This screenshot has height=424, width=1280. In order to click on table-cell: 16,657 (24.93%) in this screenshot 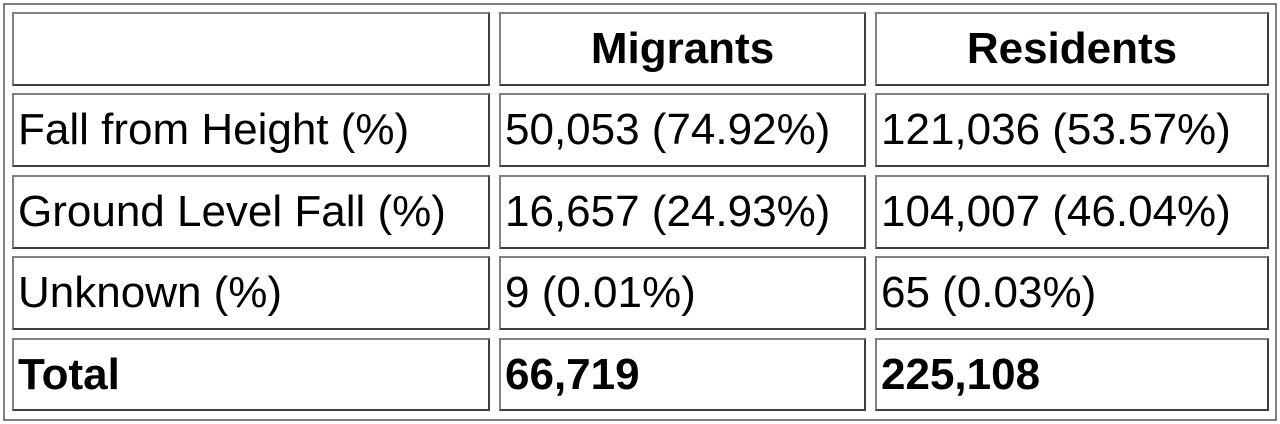, I will do `click(682, 212)`.